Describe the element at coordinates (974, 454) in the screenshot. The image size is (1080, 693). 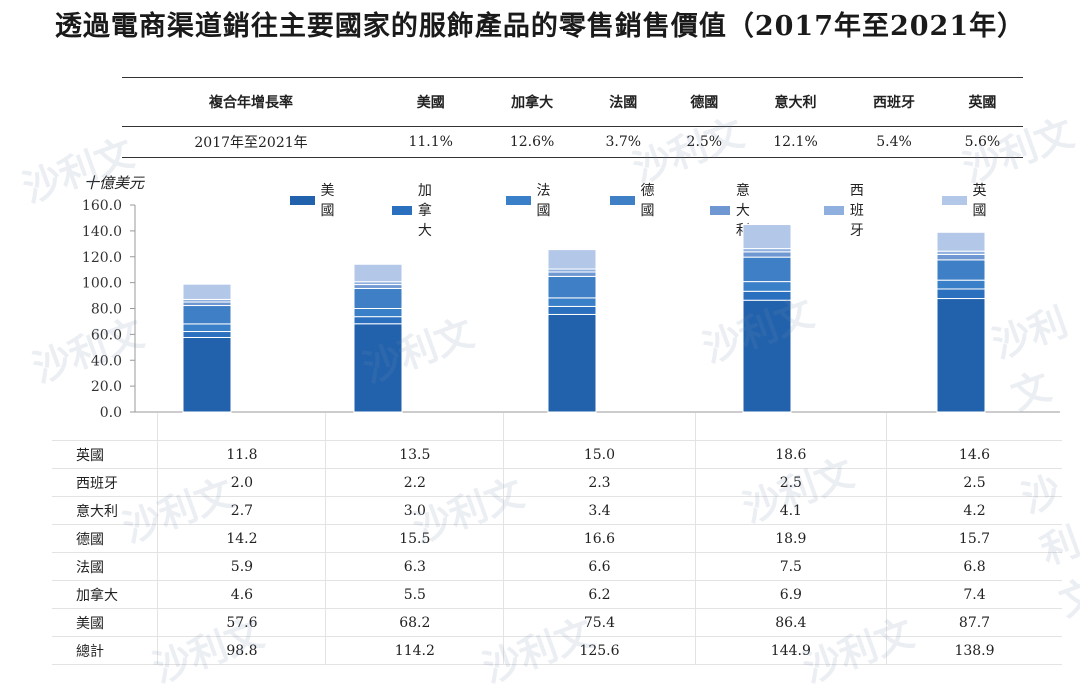
I see `table-cell: 14.6` at that location.